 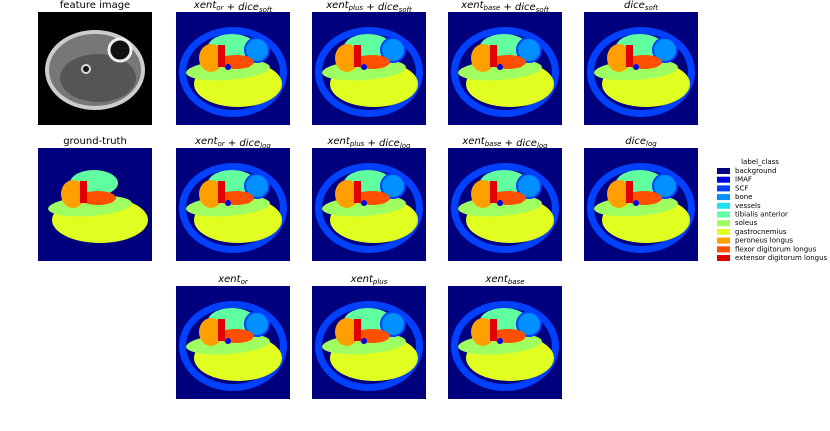 I want to click on legend-label: bone, so click(x=743, y=197).